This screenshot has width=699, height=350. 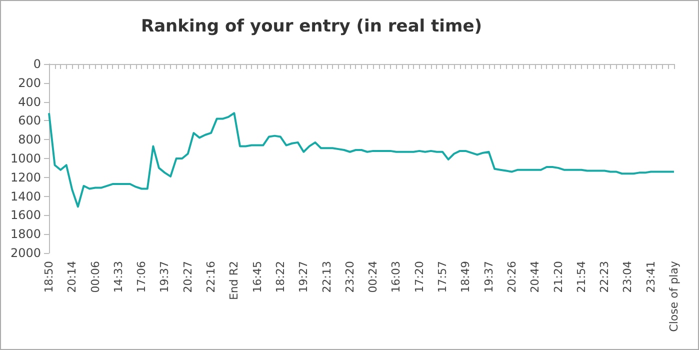 What do you see at coordinates (303, 277) in the screenshot?
I see `x-tick-label: 19:27` at bounding box center [303, 277].